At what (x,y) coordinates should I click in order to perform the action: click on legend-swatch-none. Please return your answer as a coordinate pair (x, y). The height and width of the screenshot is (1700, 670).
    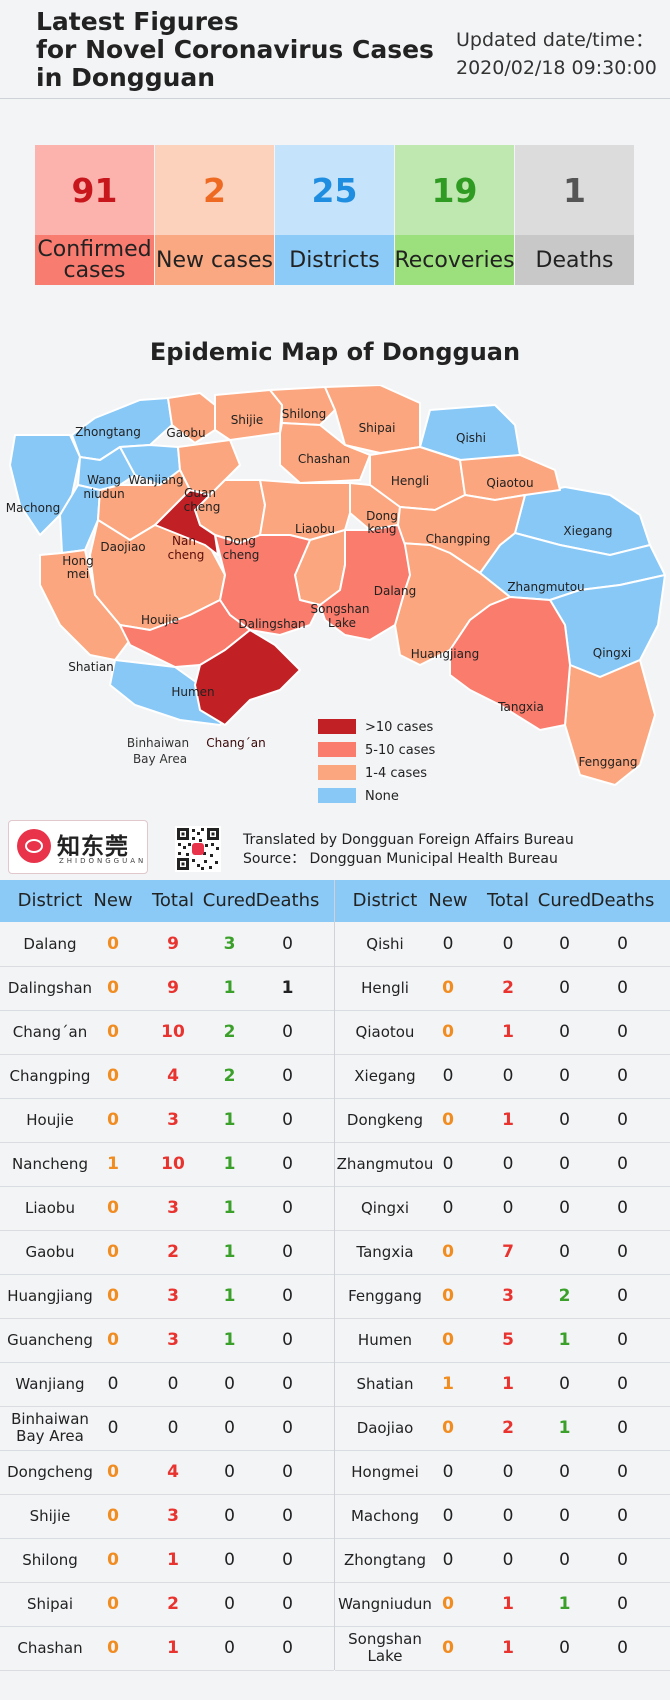
    Looking at the image, I should click on (337, 795).